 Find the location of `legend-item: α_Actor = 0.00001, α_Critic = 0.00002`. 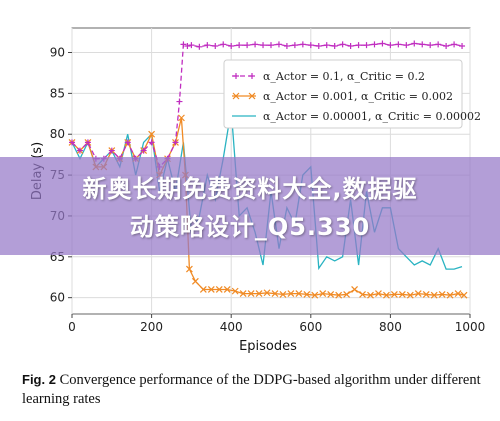

legend-item: α_Actor = 0.00001, α_Critic = 0.00002 is located at coordinates (356, 116).